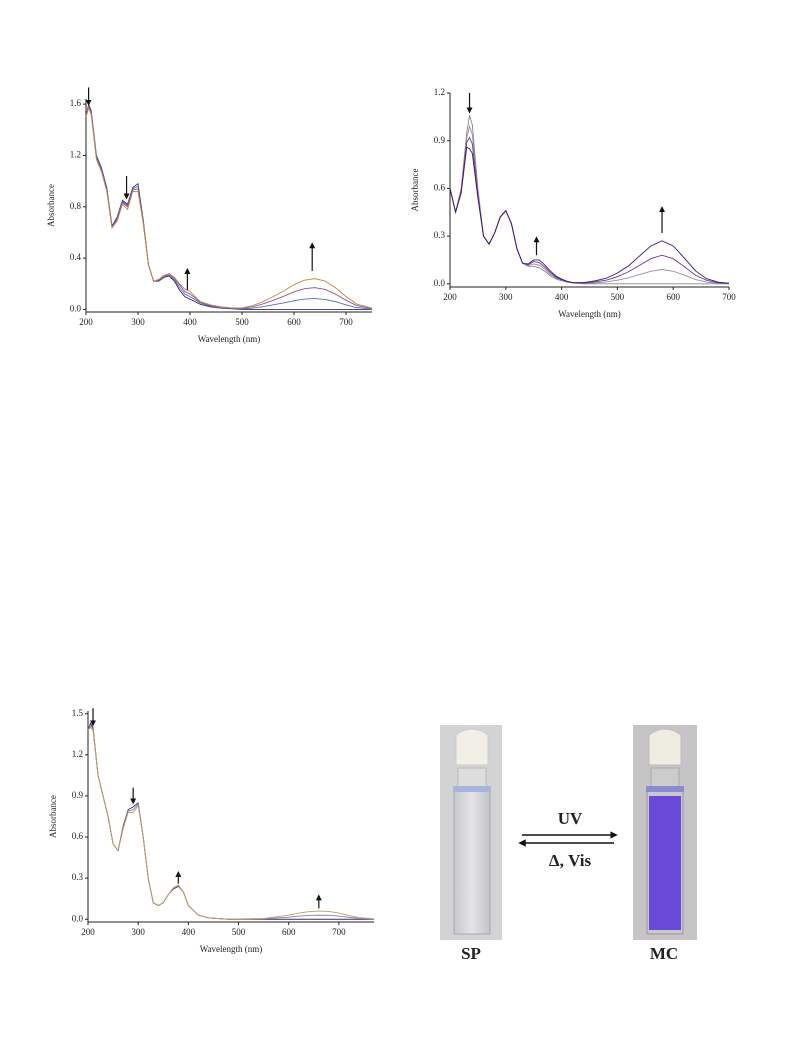  I want to click on sp-label: SP, so click(471, 953).